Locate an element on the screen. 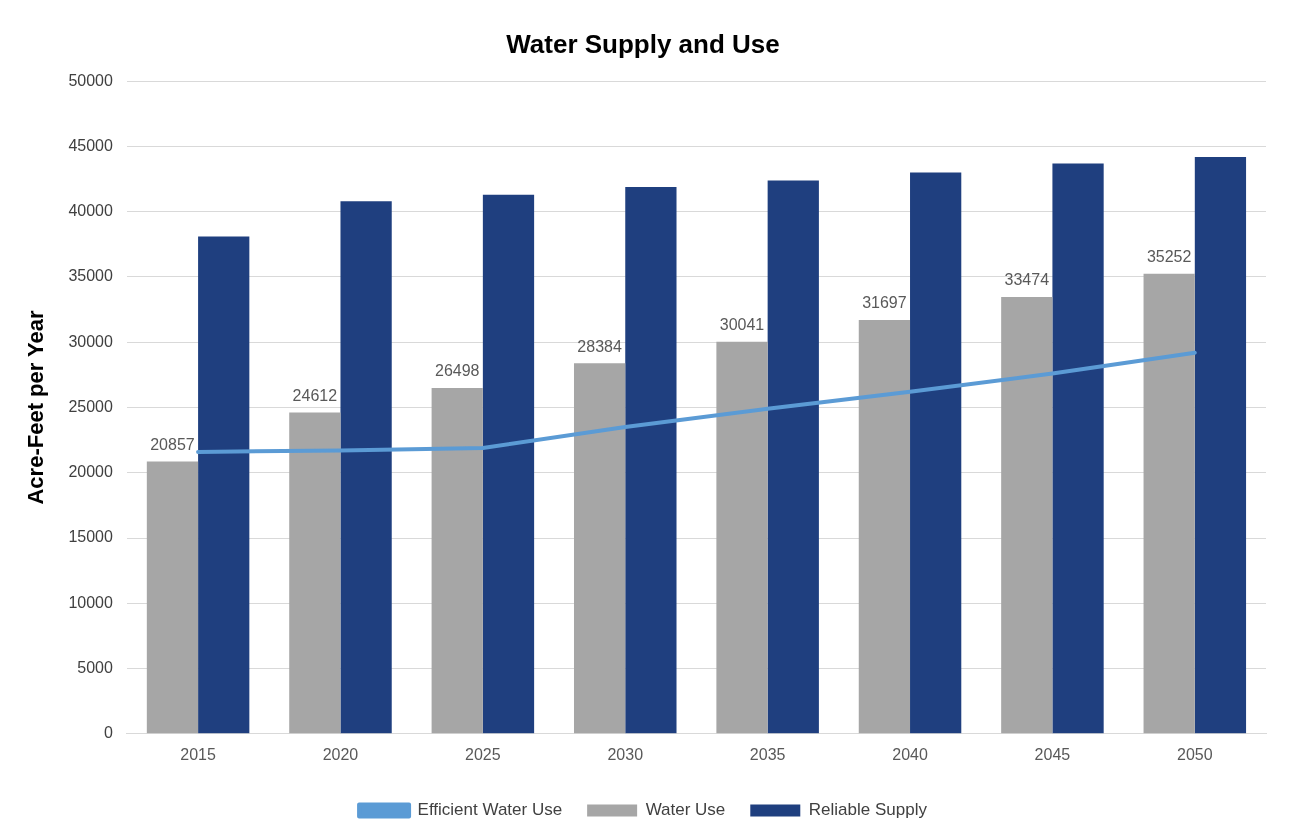  y-tick-label: 20000 is located at coordinates (90, 472).